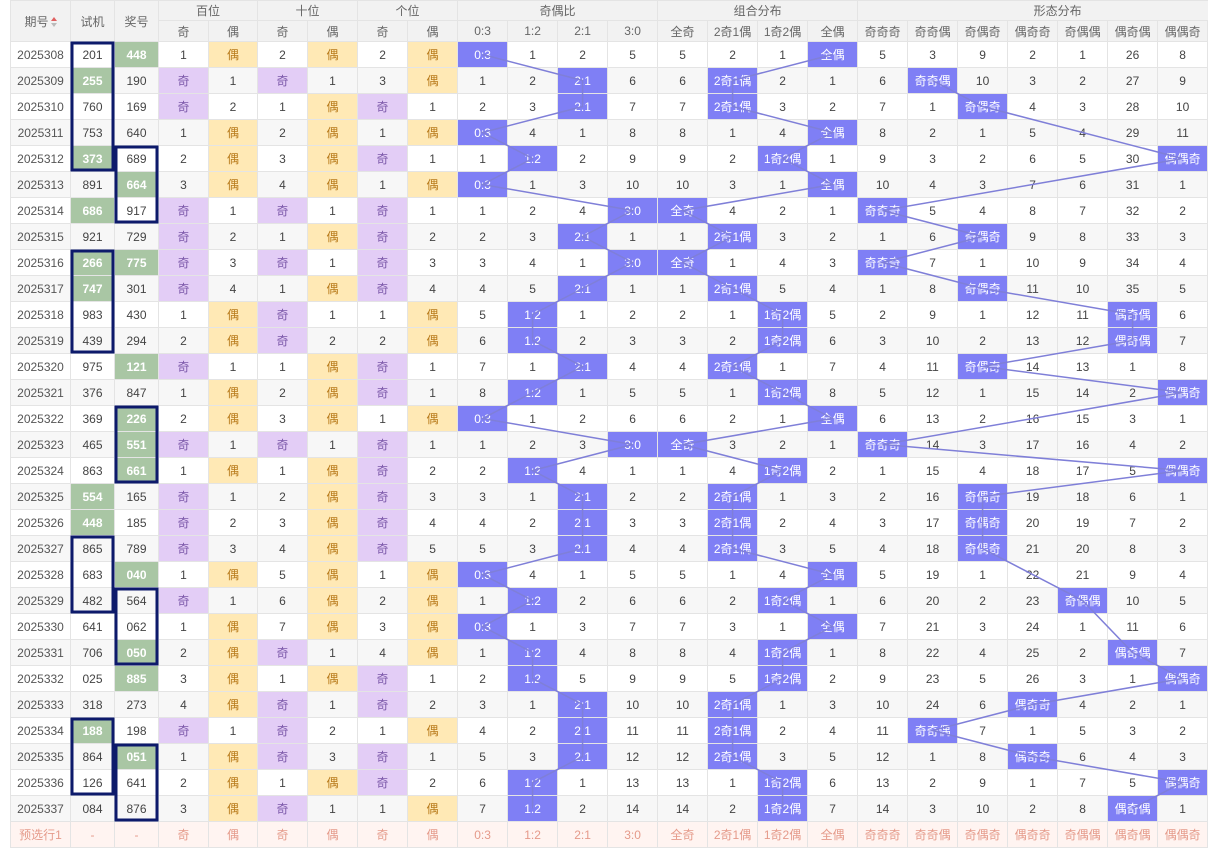 The width and height of the screenshot is (1208, 851). What do you see at coordinates (883, 444) in the screenshot?
I see `data-cell: 奇奇奇` at bounding box center [883, 444].